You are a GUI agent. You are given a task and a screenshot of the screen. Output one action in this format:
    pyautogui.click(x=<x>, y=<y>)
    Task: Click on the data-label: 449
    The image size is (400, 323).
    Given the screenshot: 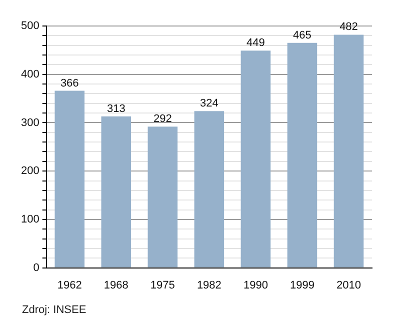 What is the action you would take?
    pyautogui.click(x=255, y=43)
    